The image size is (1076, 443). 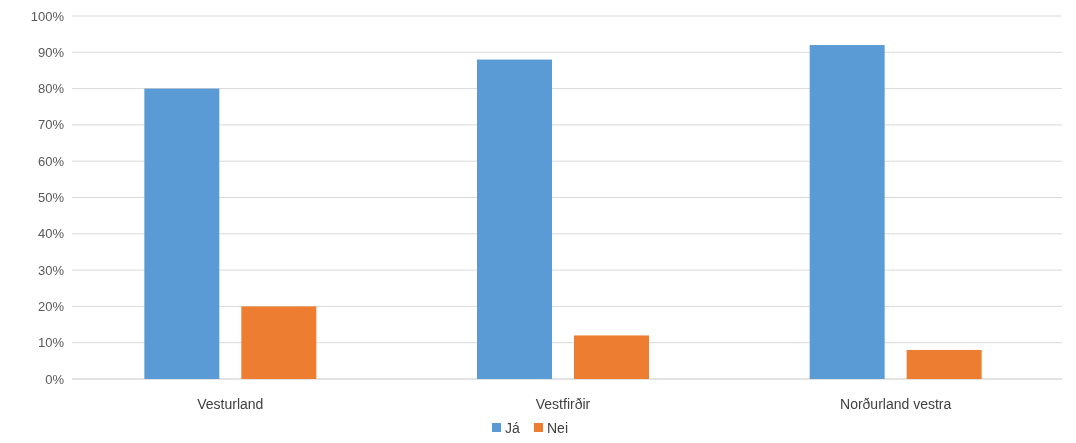 What do you see at coordinates (55, 379) in the screenshot?
I see `y-tick-label: 0%` at bounding box center [55, 379].